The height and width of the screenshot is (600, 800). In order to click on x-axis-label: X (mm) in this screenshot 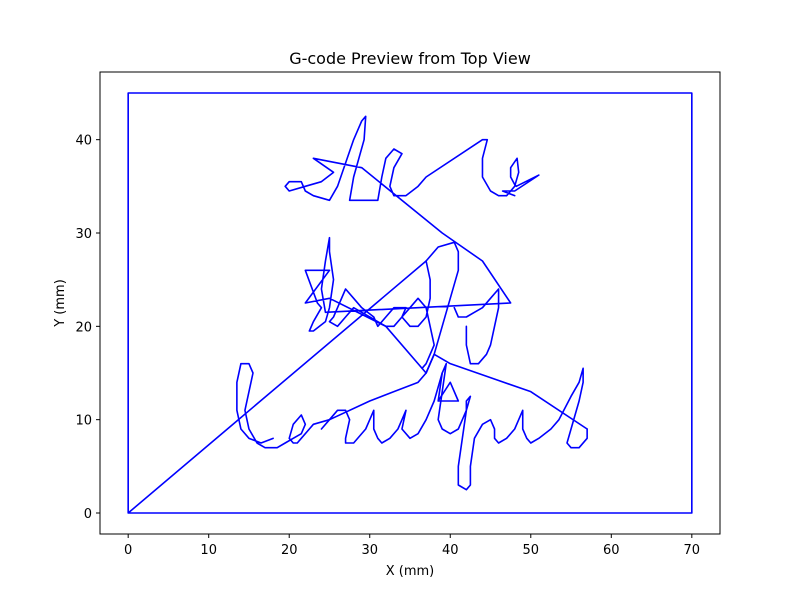, I will do `click(410, 571)`.